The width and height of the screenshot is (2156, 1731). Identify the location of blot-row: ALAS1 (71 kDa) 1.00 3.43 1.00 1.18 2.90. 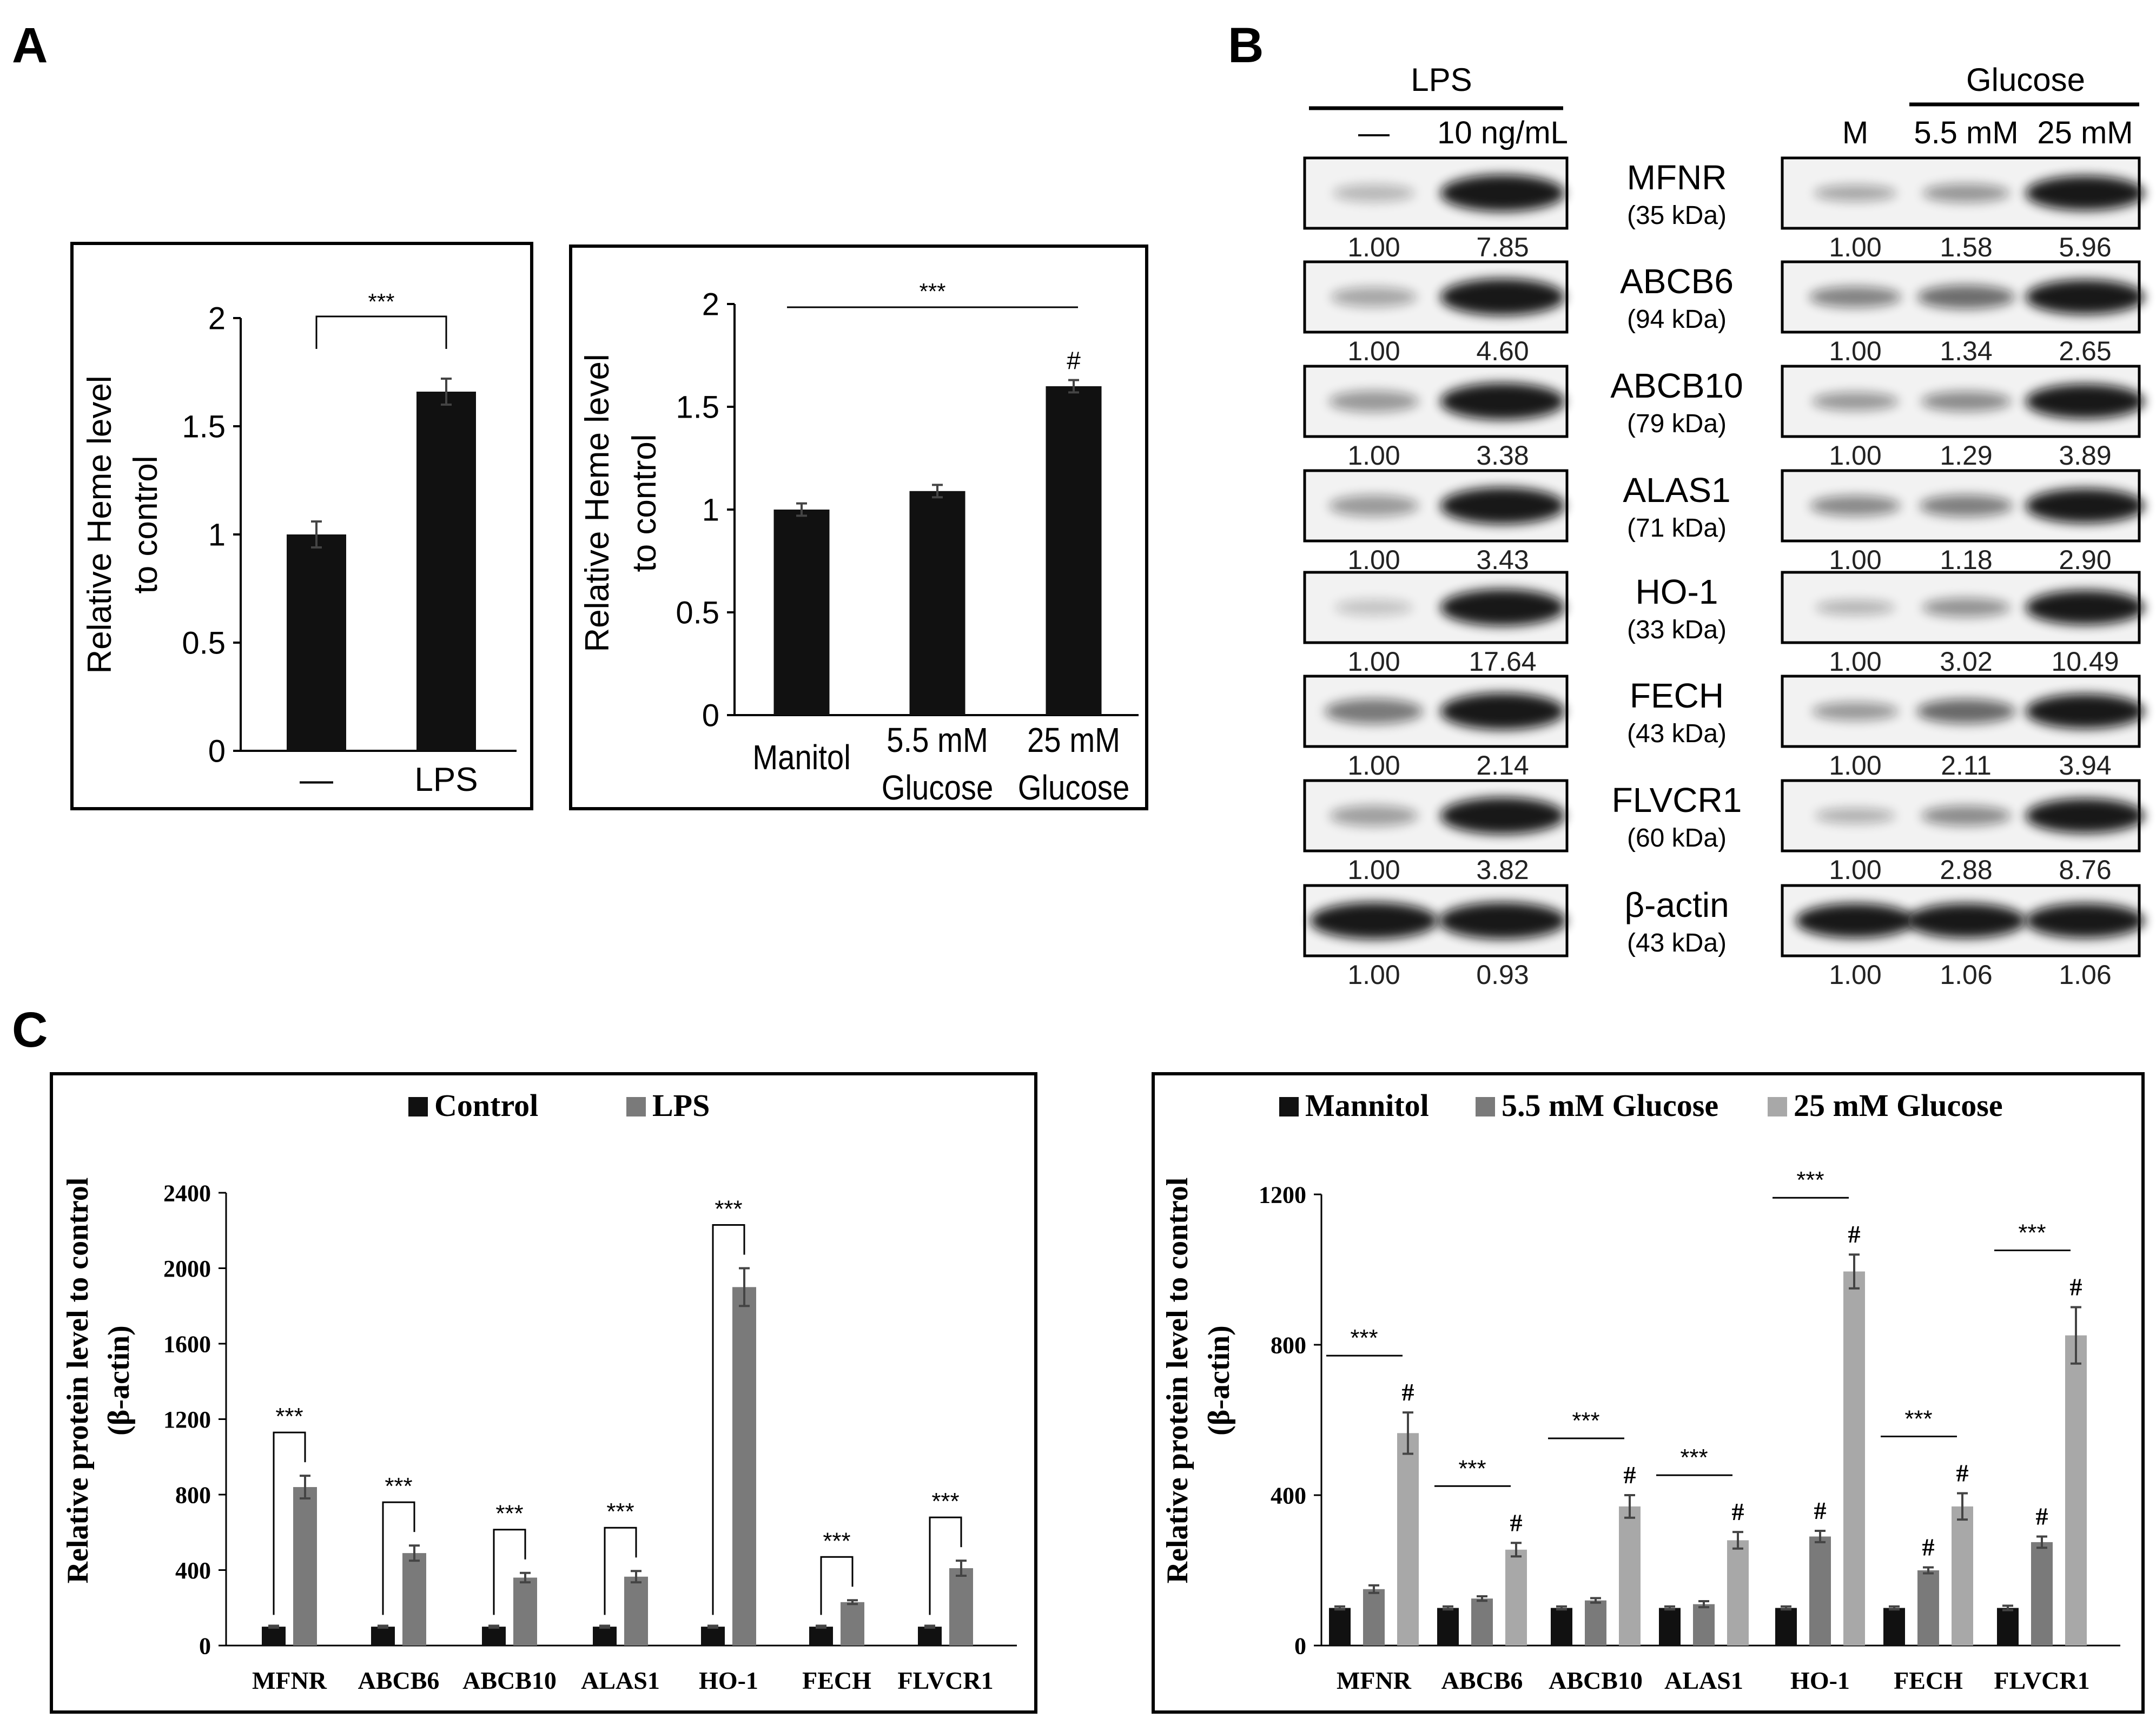
(1724, 522).